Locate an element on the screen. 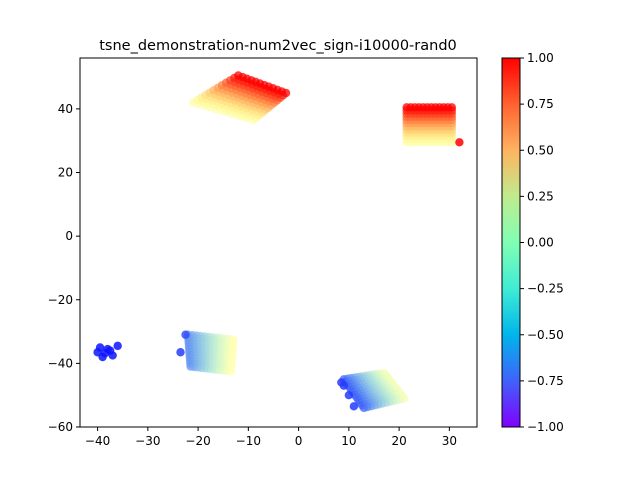  y-tick-label: 20 is located at coordinates (65, 173).